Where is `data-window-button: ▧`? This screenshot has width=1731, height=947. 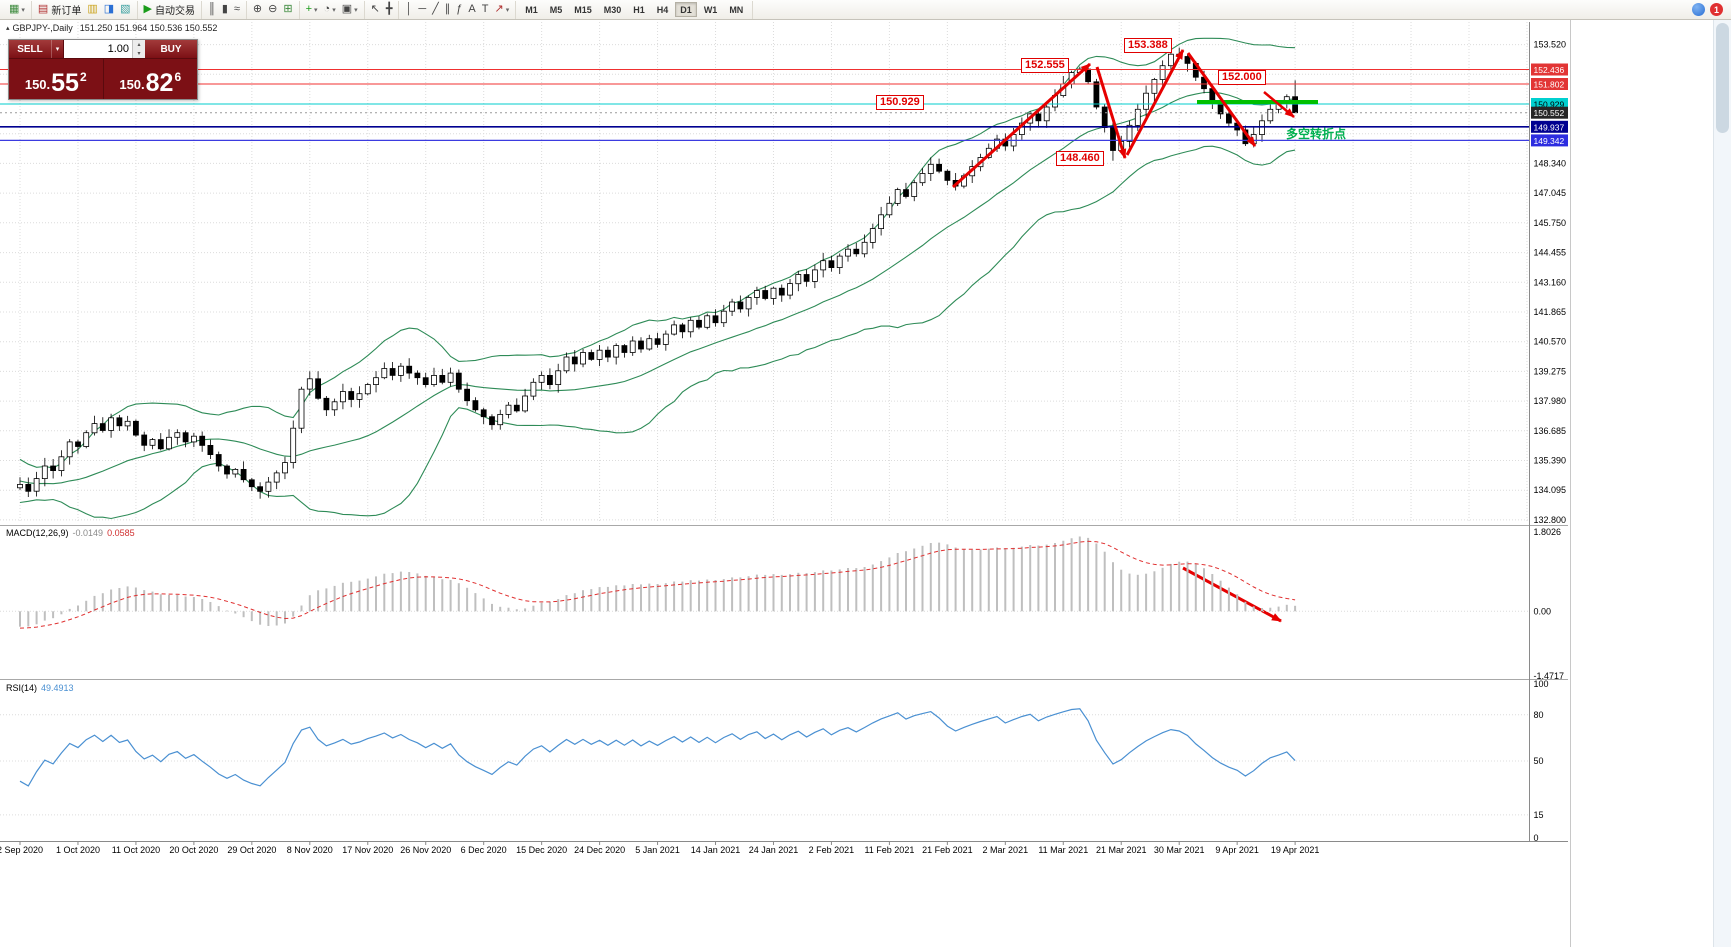
data-window-button: ▧ is located at coordinates (125, 9).